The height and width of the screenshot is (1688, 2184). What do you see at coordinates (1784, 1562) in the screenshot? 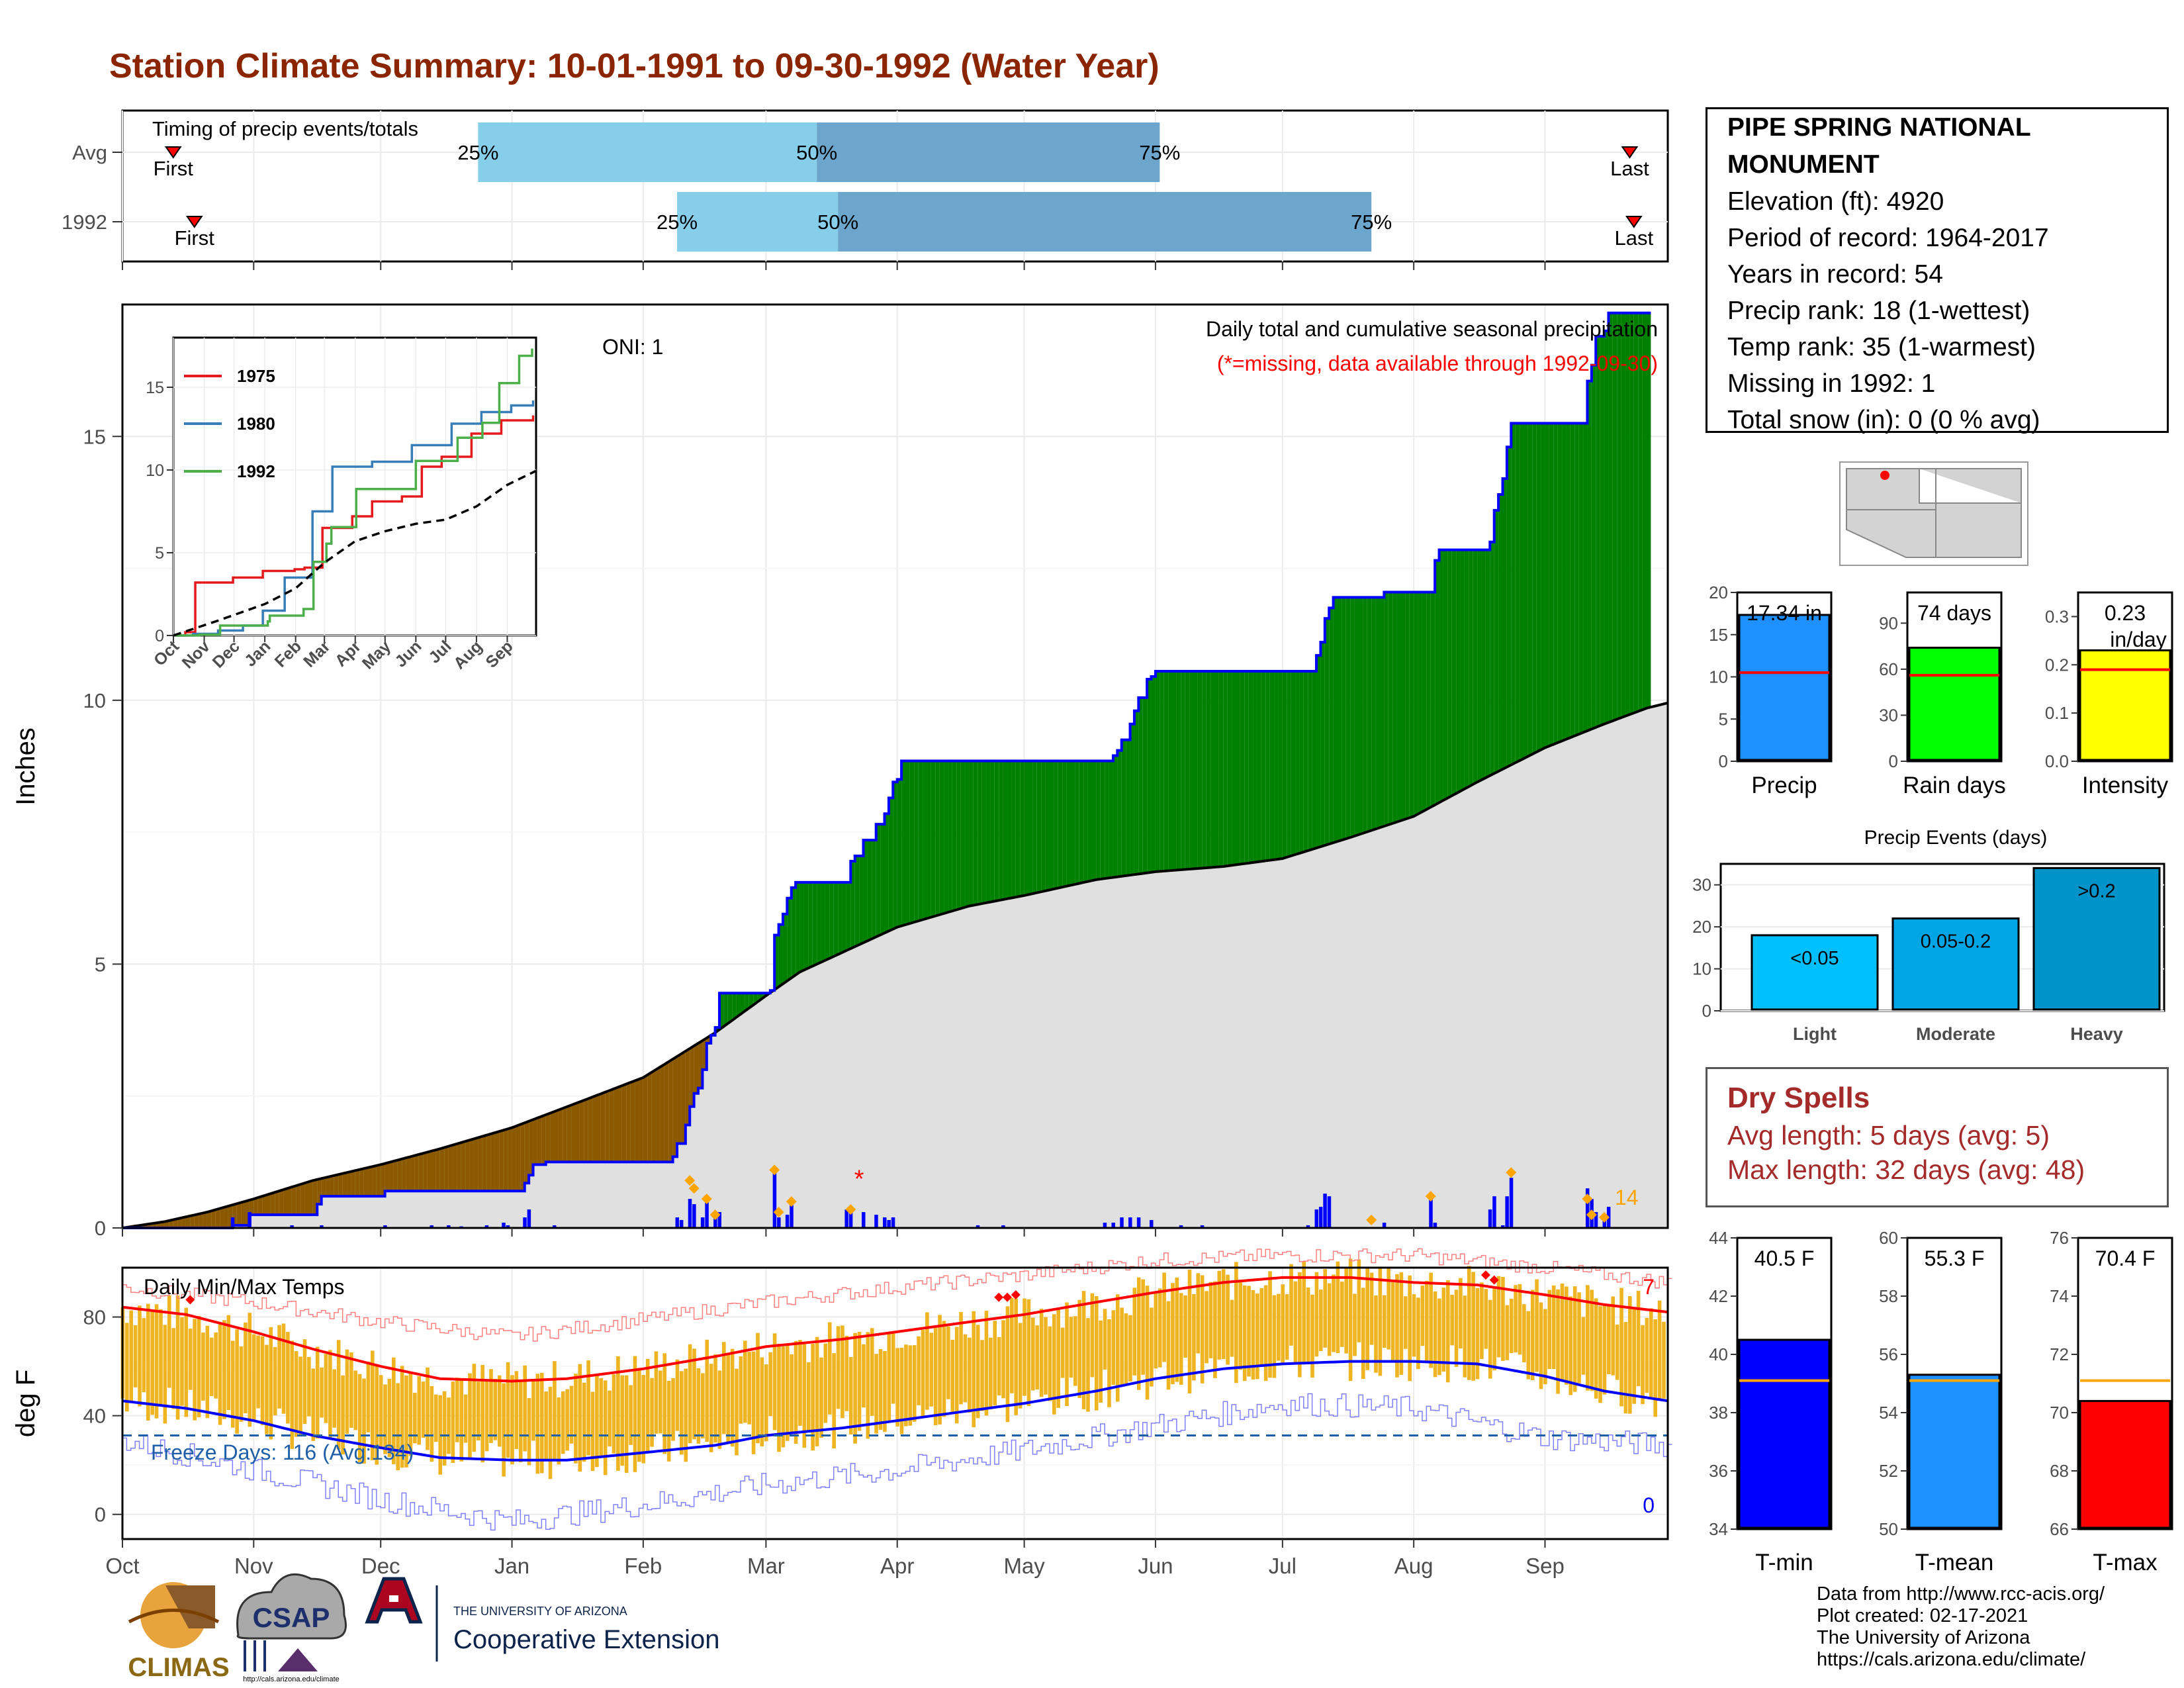
I see `total-panel-label: T-min` at bounding box center [1784, 1562].